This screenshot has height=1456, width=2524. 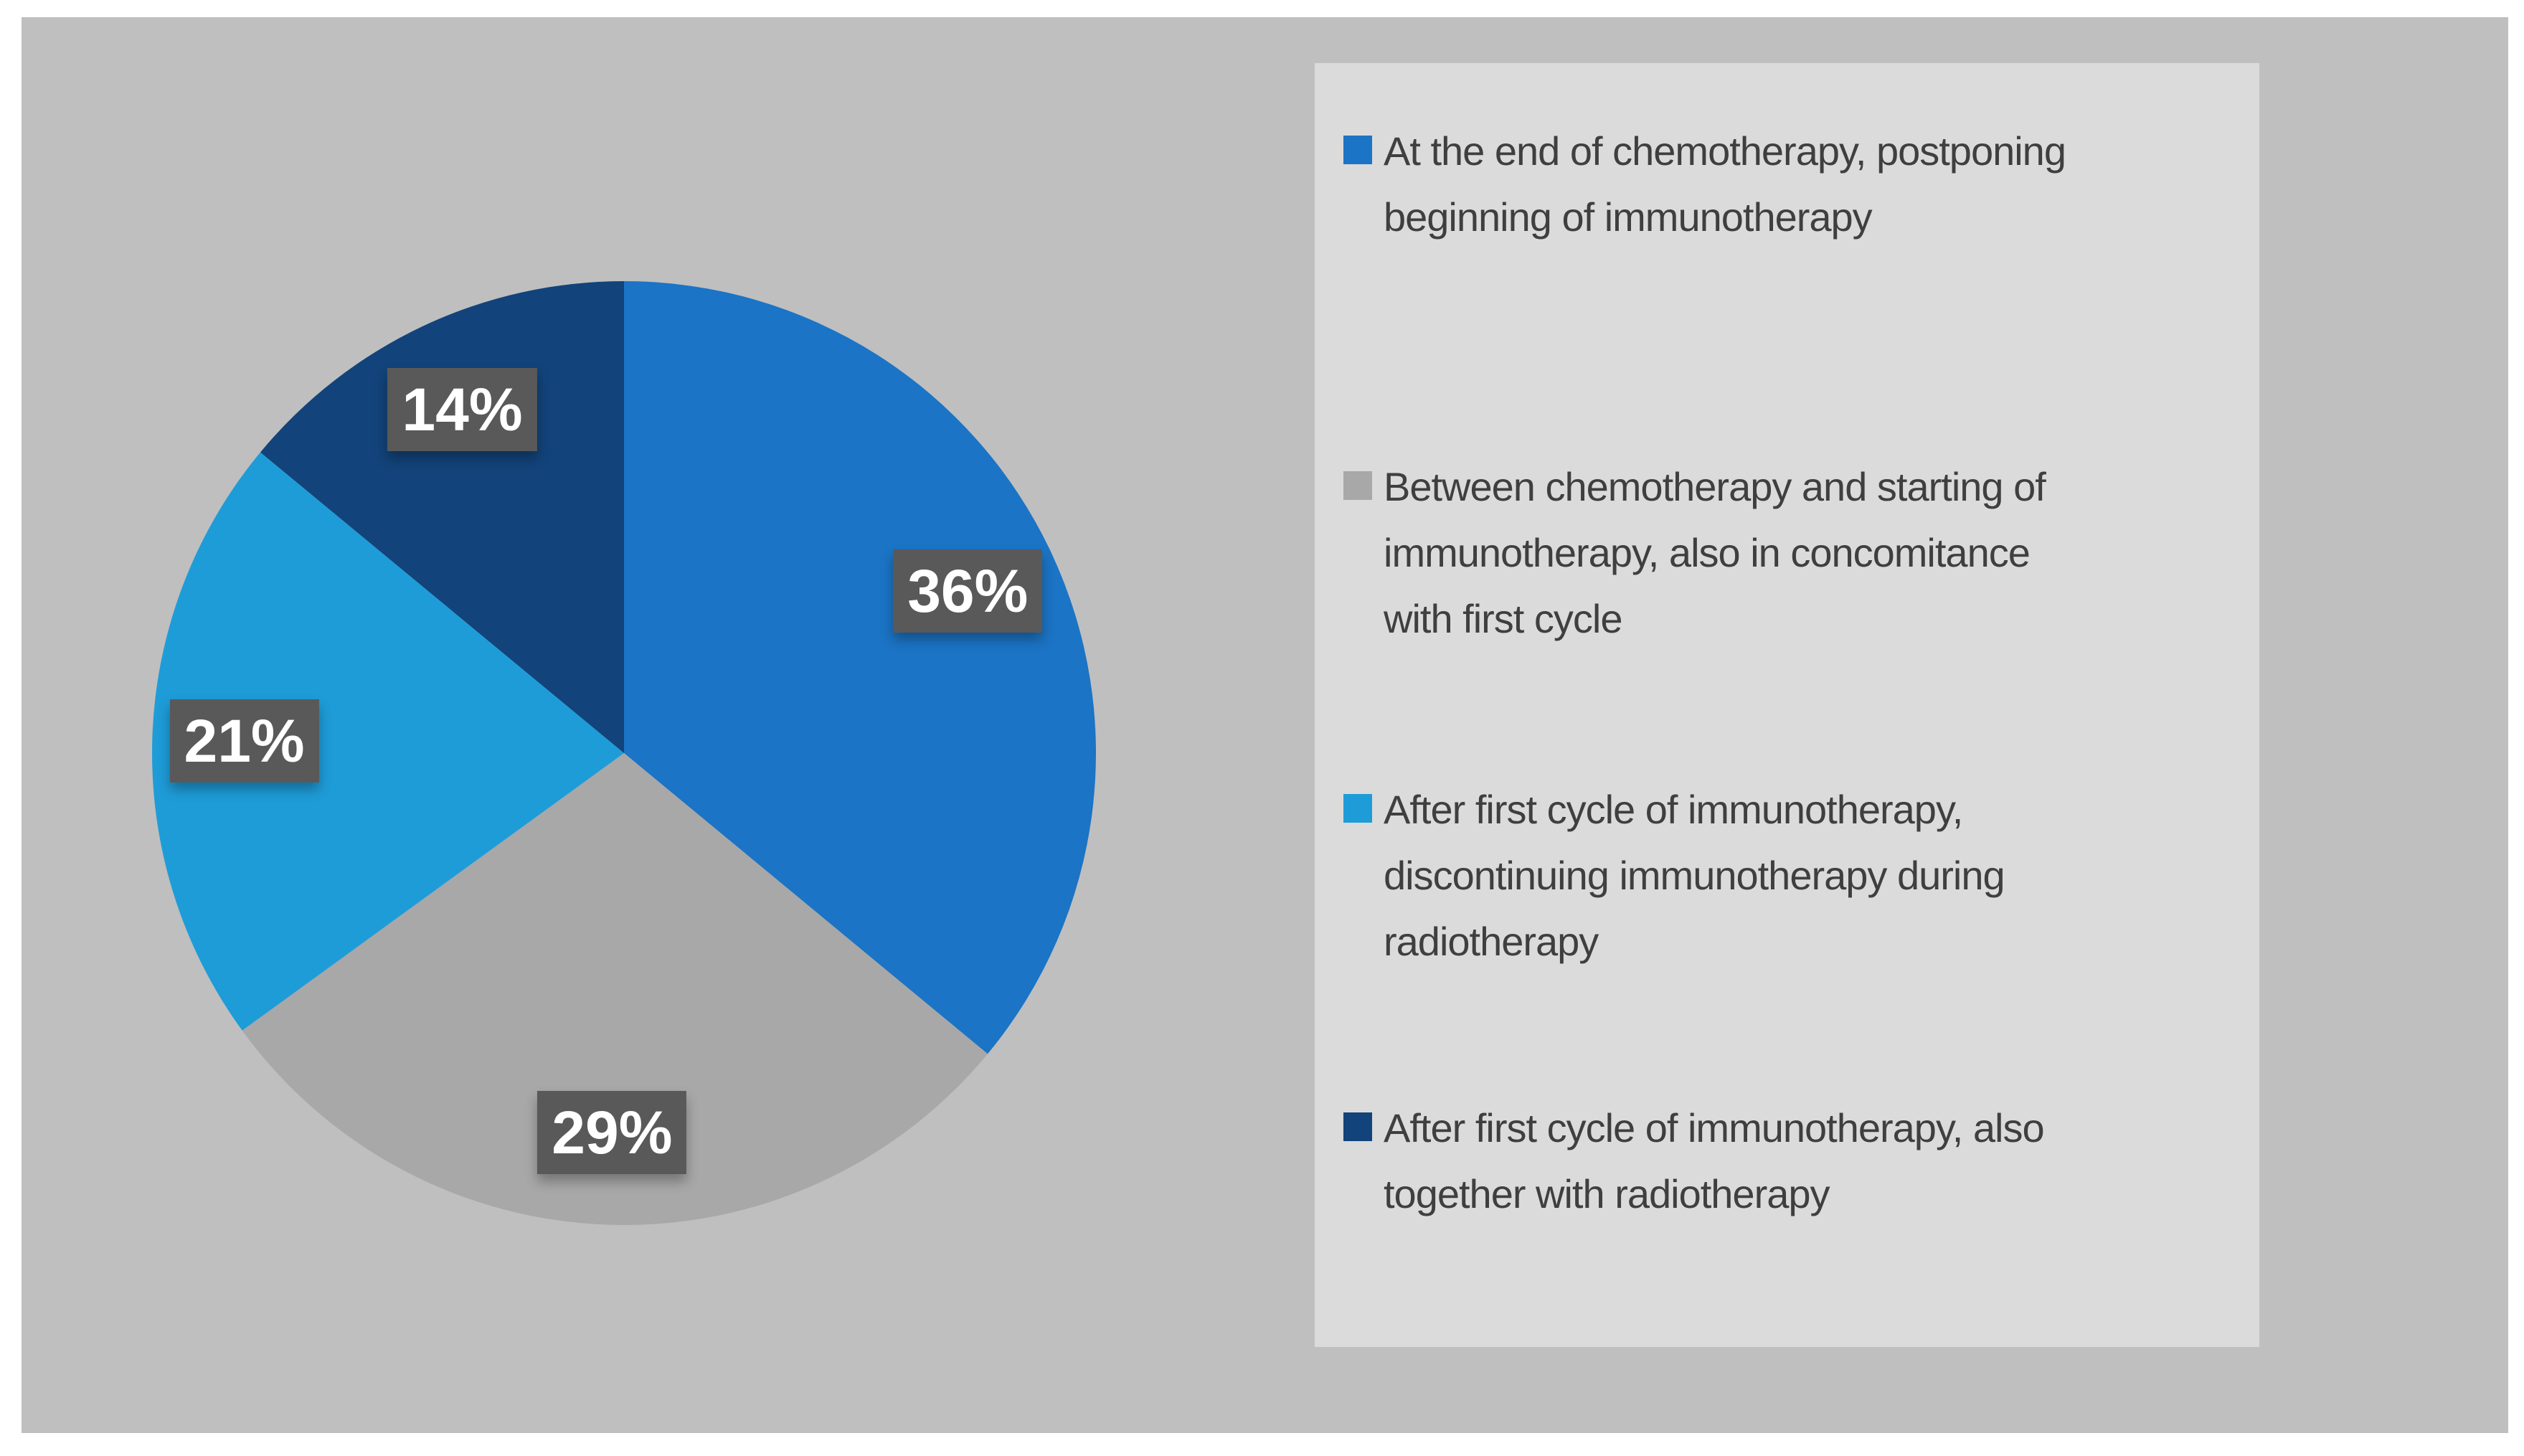 What do you see at coordinates (1673, 809) in the screenshot?
I see `legend-label-line: After first cycle of immunotherapy,` at bounding box center [1673, 809].